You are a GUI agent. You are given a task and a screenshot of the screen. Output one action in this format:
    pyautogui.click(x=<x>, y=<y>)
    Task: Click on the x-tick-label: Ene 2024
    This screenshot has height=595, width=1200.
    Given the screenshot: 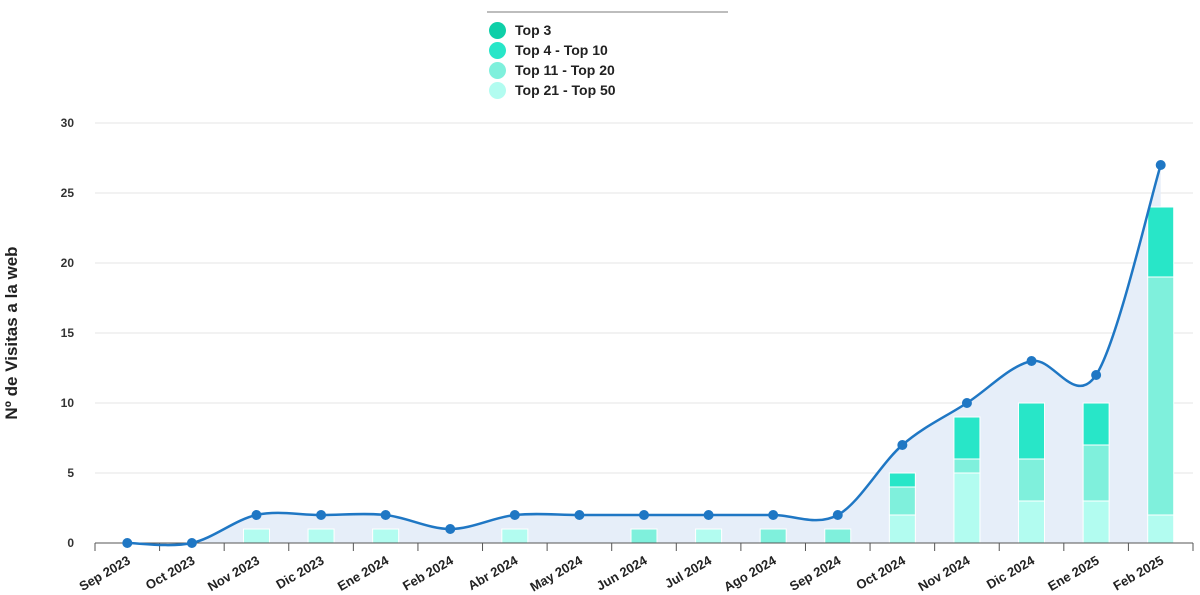 What is the action you would take?
    pyautogui.click(x=363, y=573)
    